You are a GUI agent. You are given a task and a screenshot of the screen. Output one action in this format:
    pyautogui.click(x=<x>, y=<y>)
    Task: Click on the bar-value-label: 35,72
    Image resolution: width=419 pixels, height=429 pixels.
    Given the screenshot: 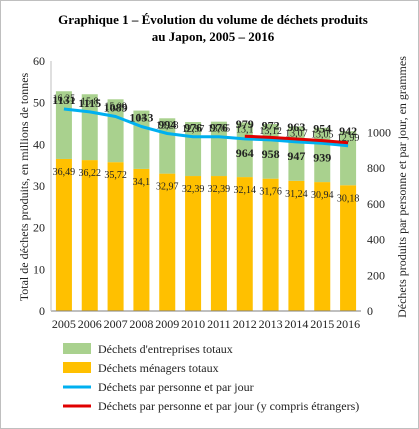 What is the action you would take?
    pyautogui.click(x=115, y=175)
    